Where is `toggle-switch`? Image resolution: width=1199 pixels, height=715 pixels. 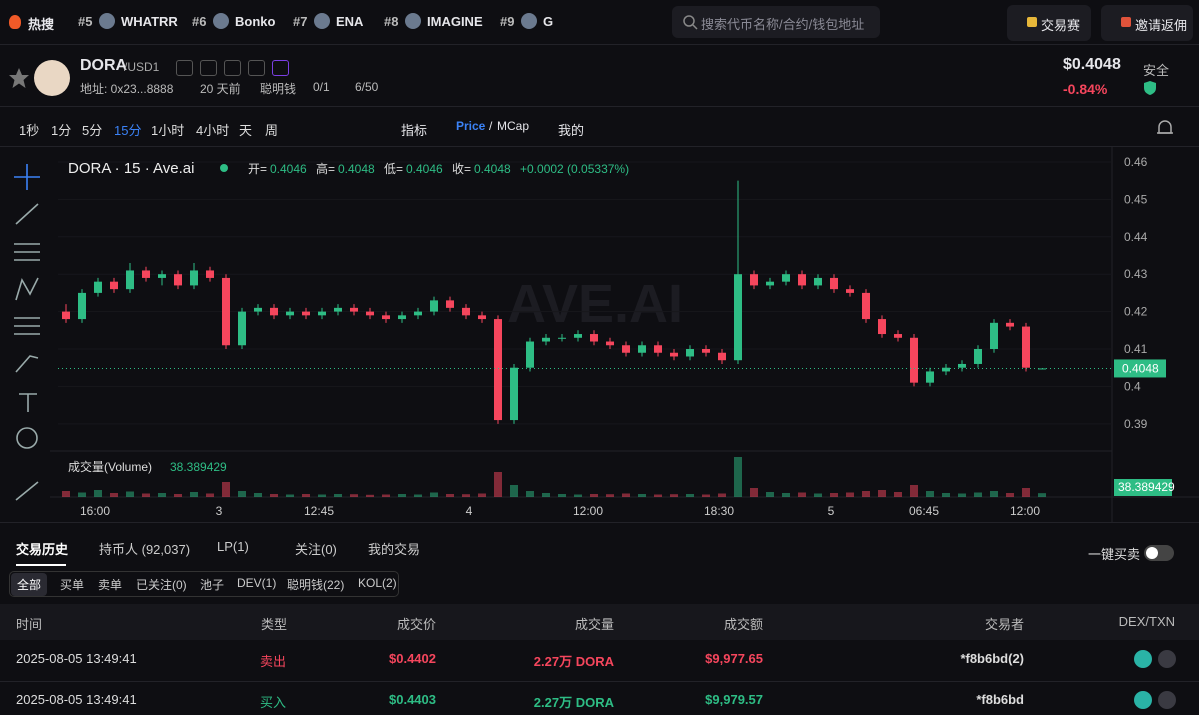 toggle-switch is located at coordinates (1159, 553).